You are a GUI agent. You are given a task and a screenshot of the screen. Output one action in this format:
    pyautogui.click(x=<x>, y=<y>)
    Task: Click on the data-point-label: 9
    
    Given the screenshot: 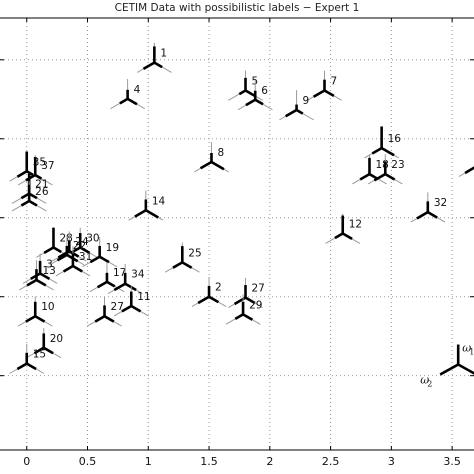 What is the action you would take?
    pyautogui.click(x=306, y=101)
    